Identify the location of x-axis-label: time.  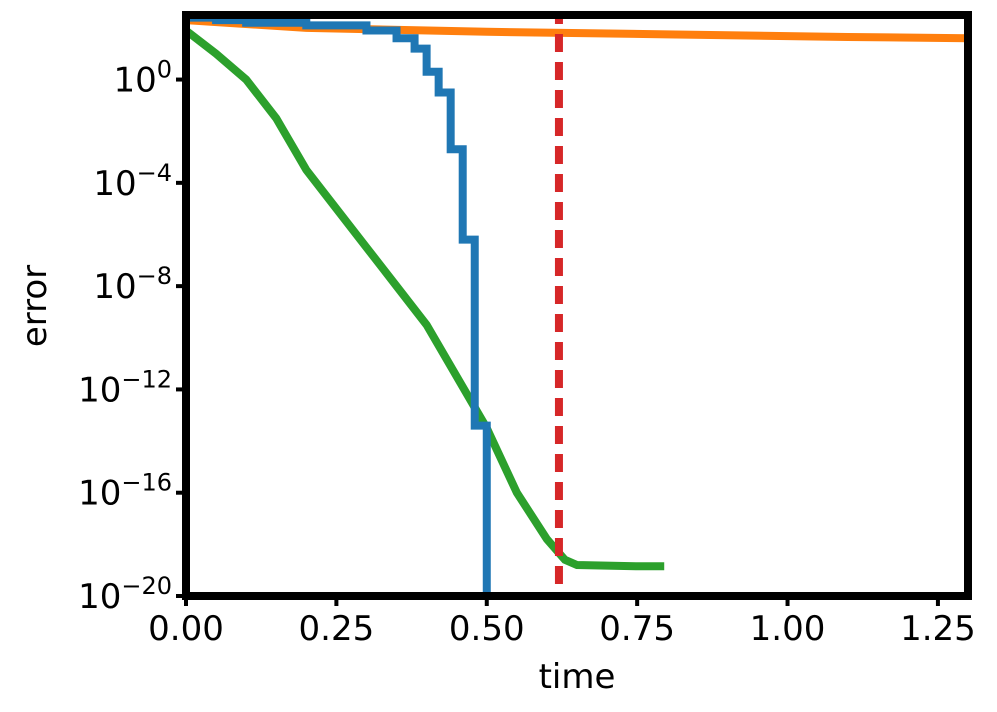
(577, 677).